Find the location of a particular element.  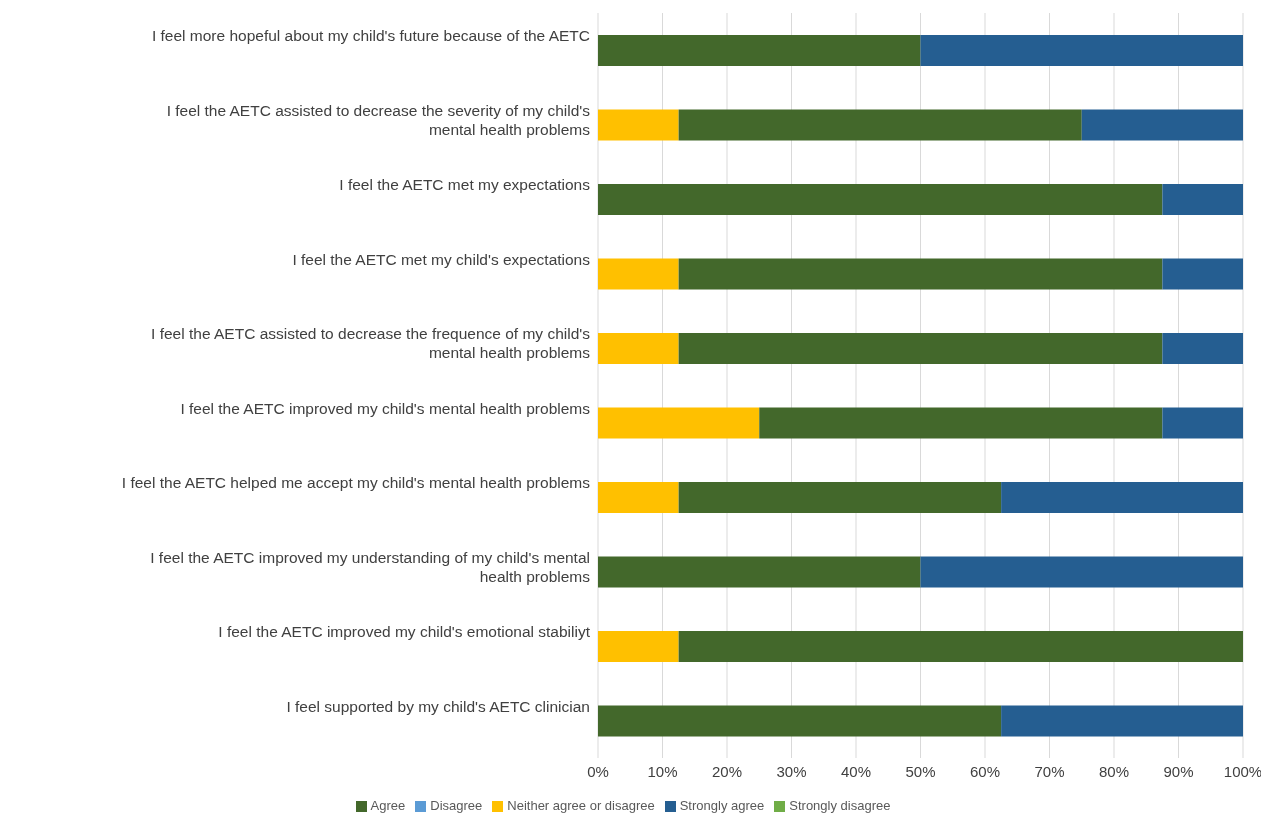

x-tick-label: 10% is located at coordinates (662, 771).